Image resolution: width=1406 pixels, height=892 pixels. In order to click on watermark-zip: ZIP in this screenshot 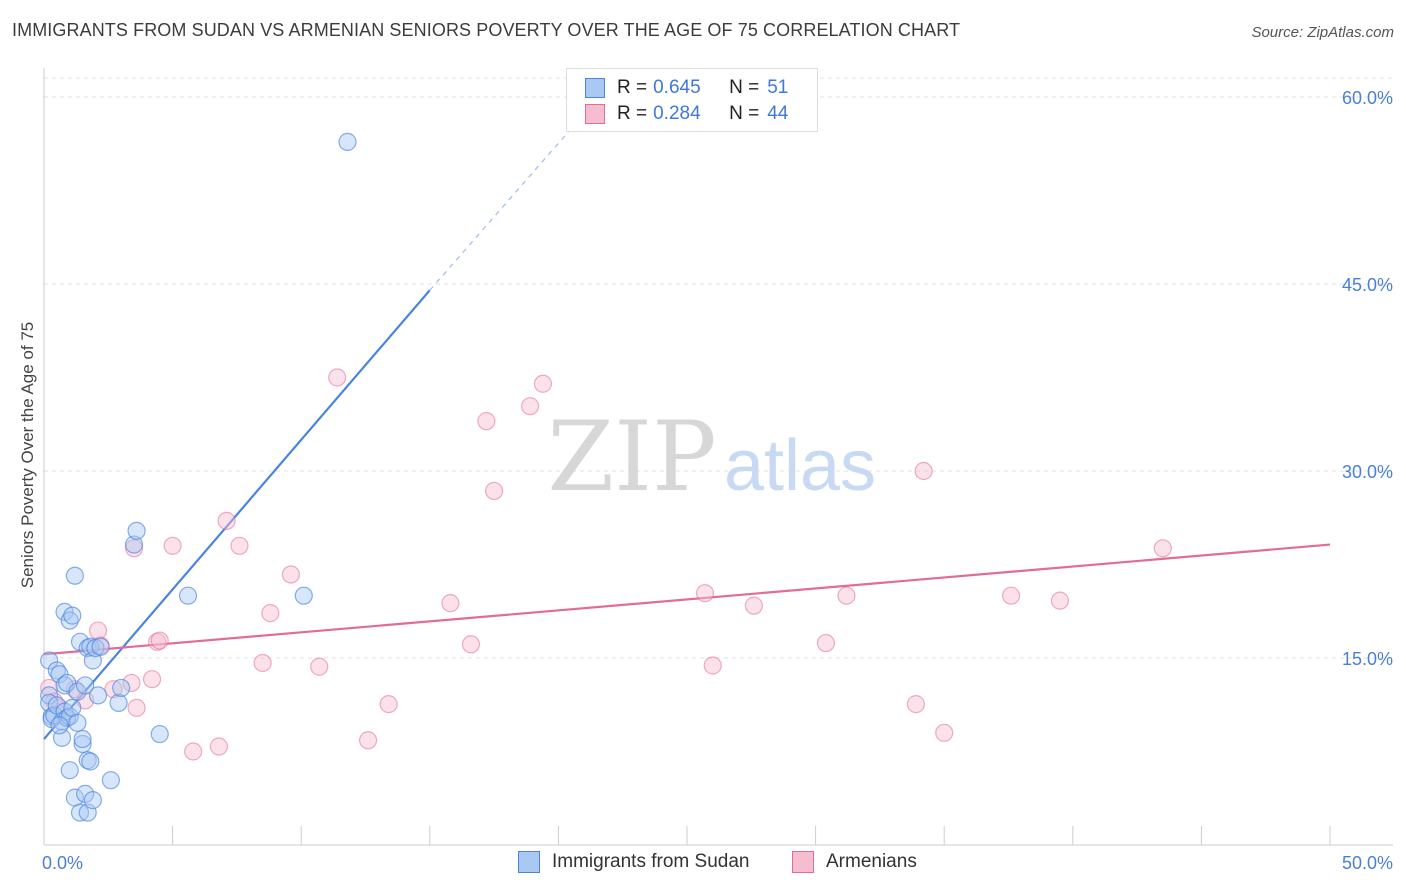, I will do `click(631, 457)`.